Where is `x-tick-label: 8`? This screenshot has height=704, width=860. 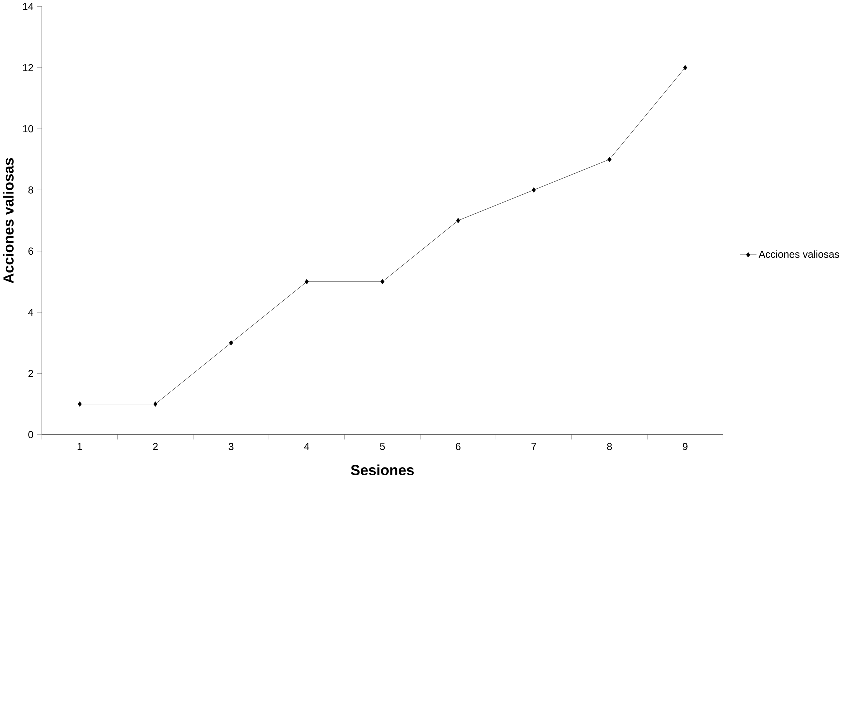 x-tick-label: 8 is located at coordinates (609, 446).